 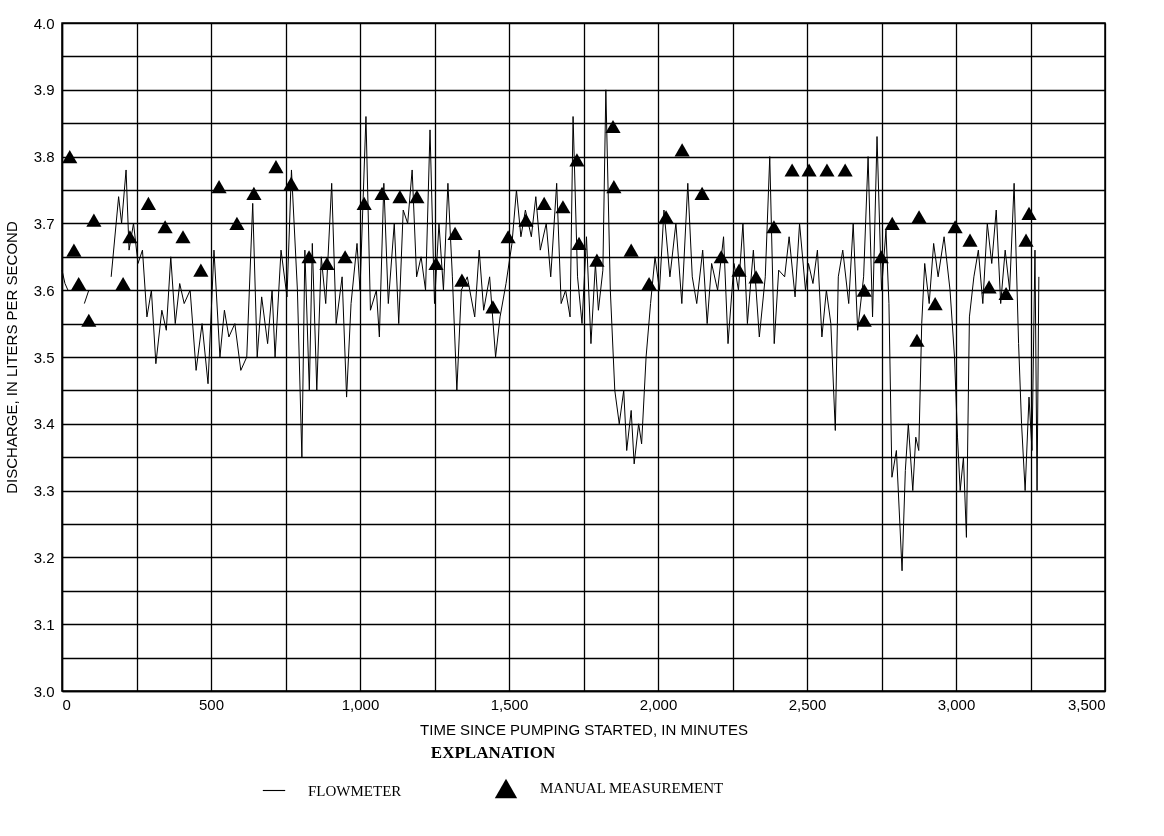 I want to click on y-tick-label: 3.9, so click(x=44, y=90).